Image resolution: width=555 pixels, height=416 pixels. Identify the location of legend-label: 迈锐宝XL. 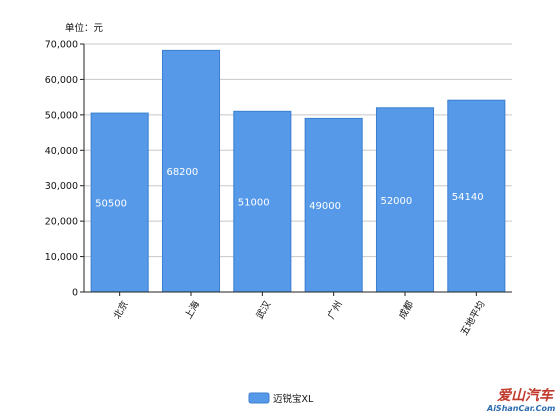
(293, 399).